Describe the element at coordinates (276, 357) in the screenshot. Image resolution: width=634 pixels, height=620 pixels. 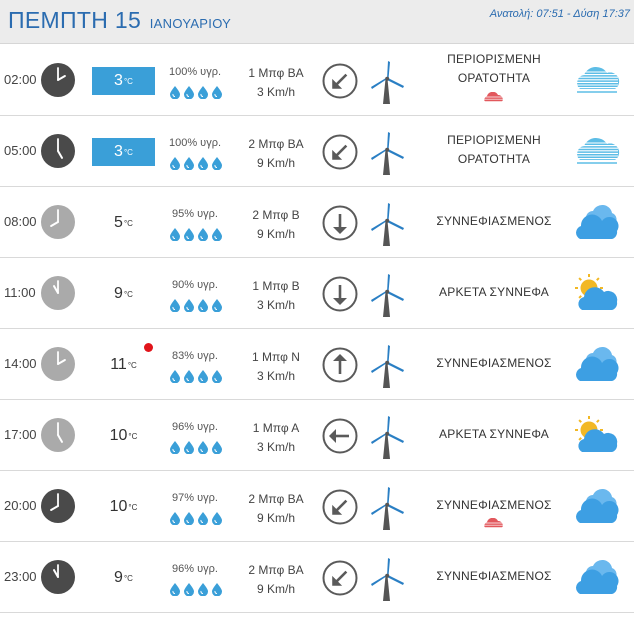
I see `wind-beaufort: 1 Μπφ Ν` at that location.